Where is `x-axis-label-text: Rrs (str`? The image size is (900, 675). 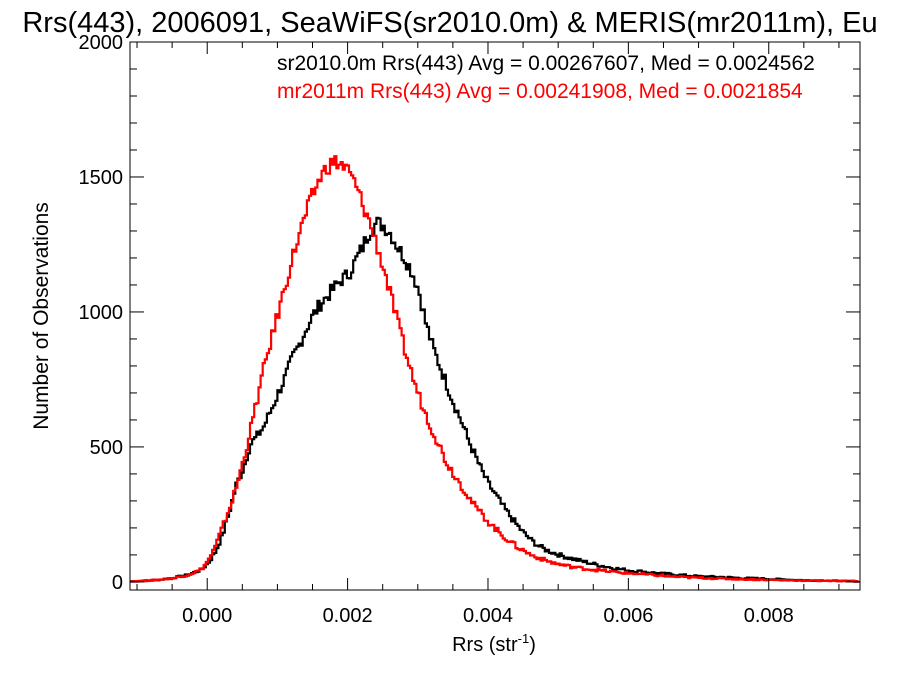 x-axis-label-text: Rrs (str is located at coordinates (485, 645).